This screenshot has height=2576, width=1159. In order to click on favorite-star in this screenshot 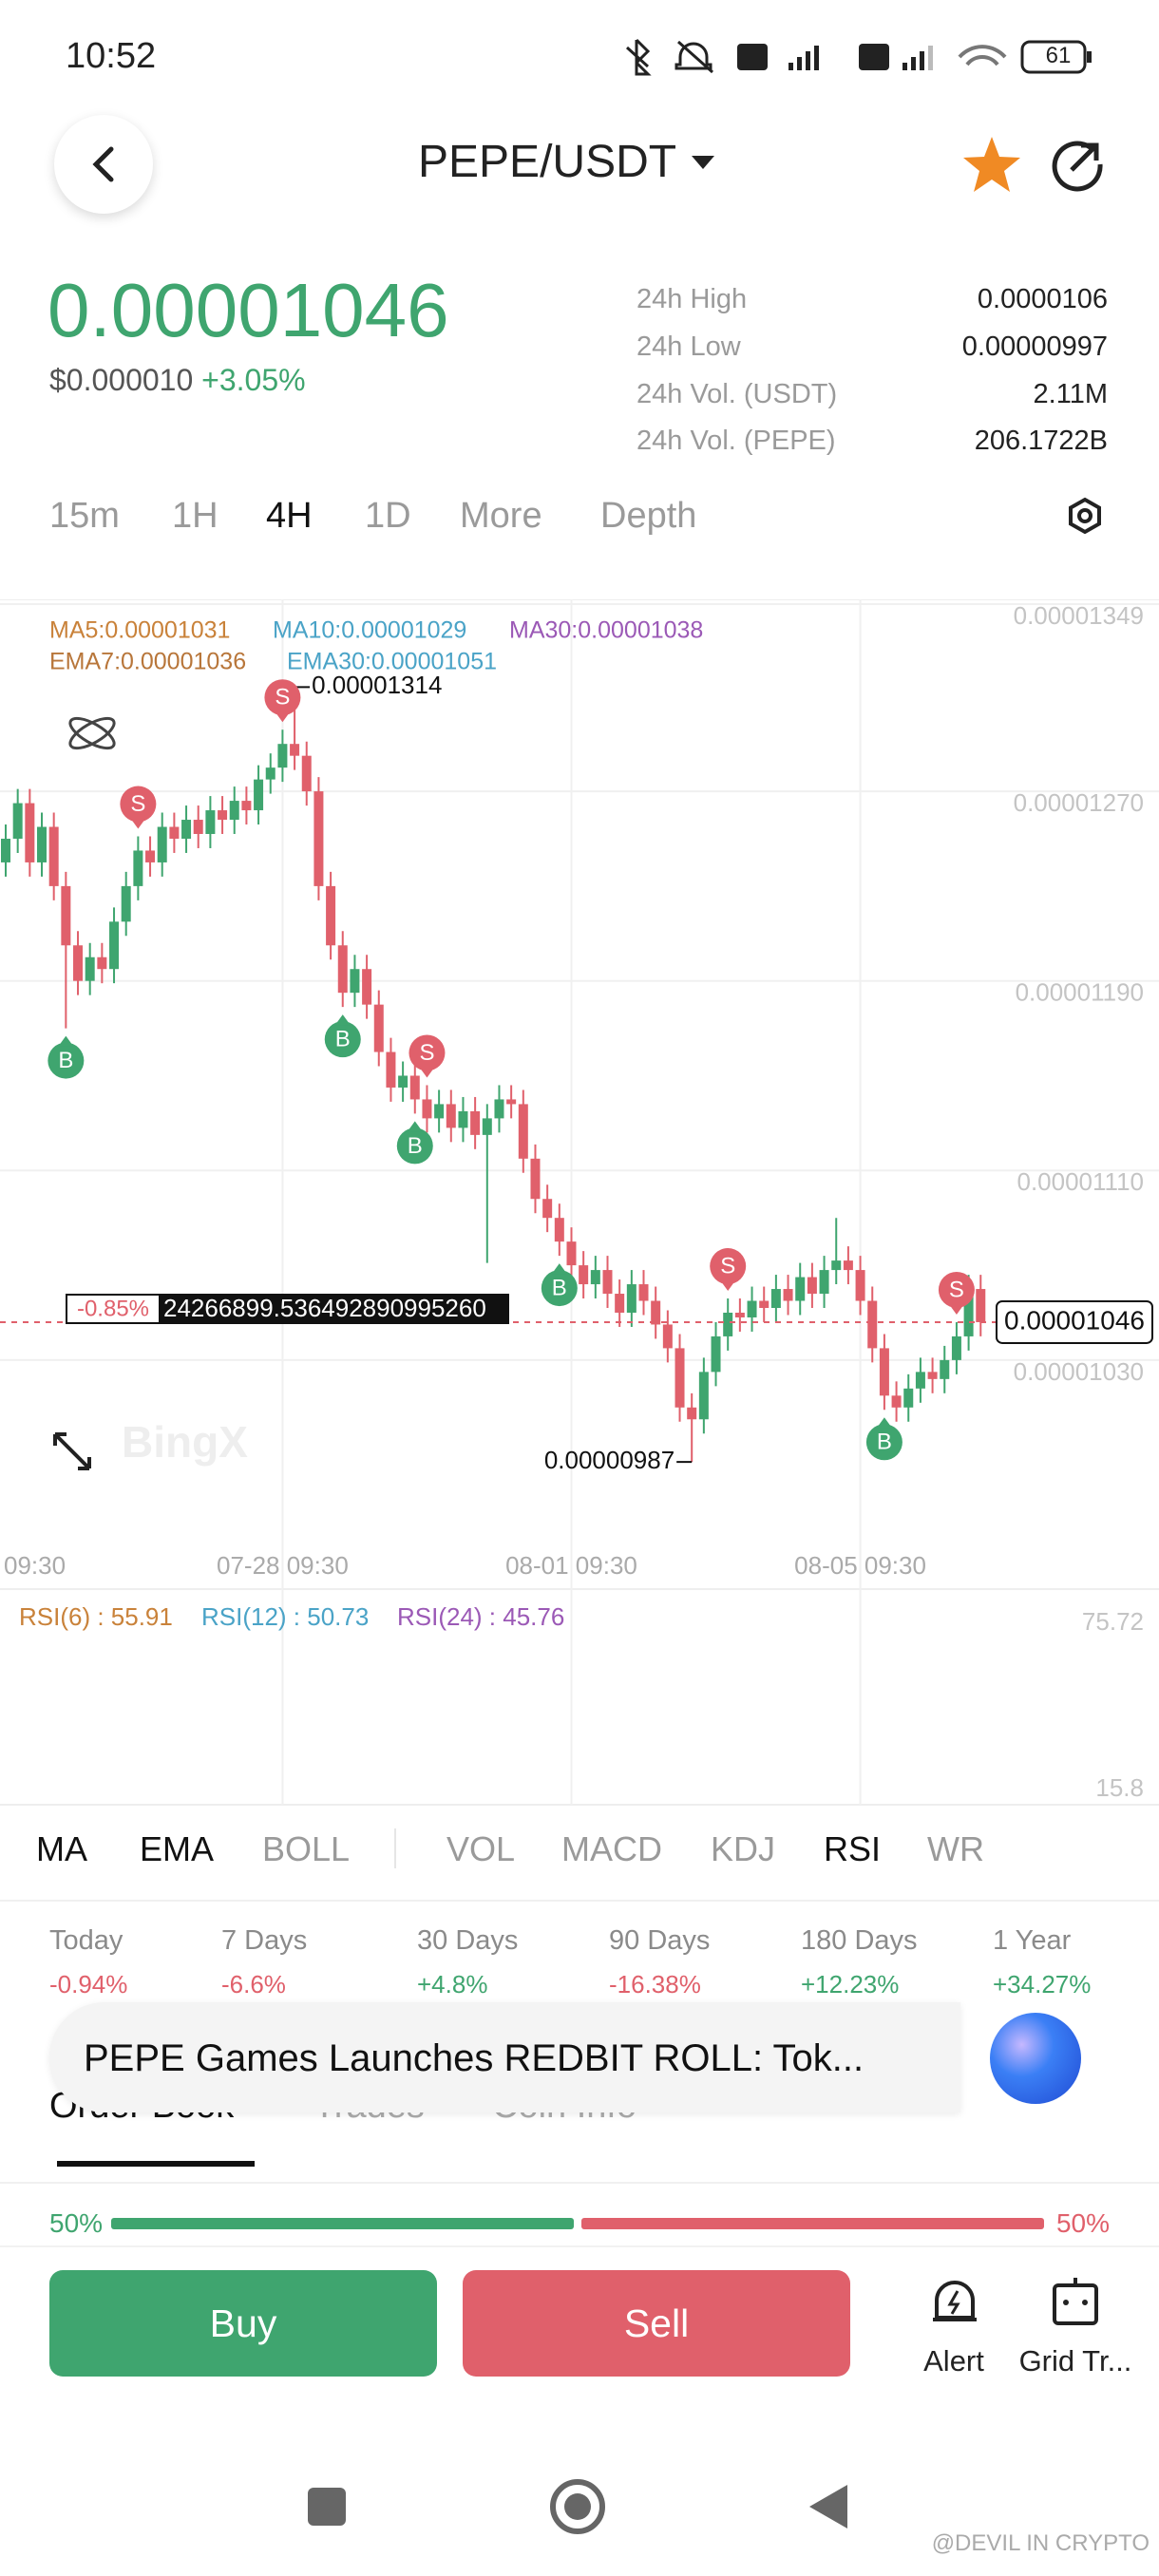, I will do `click(991, 164)`.